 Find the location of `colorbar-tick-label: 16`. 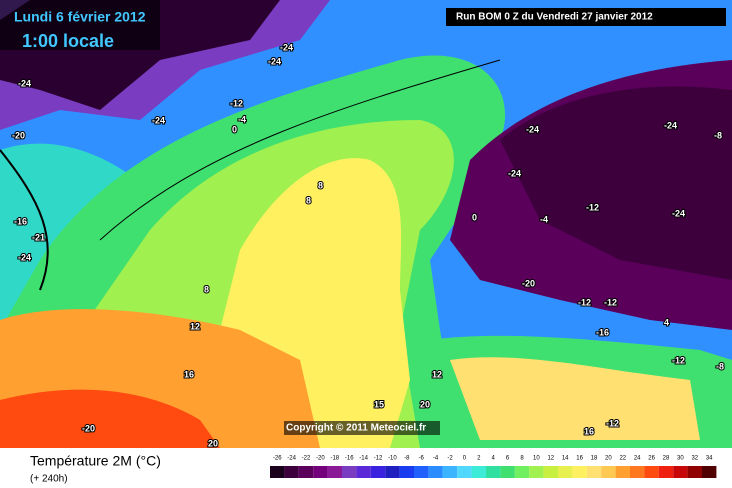

colorbar-tick-label: 16 is located at coordinates (579, 459).